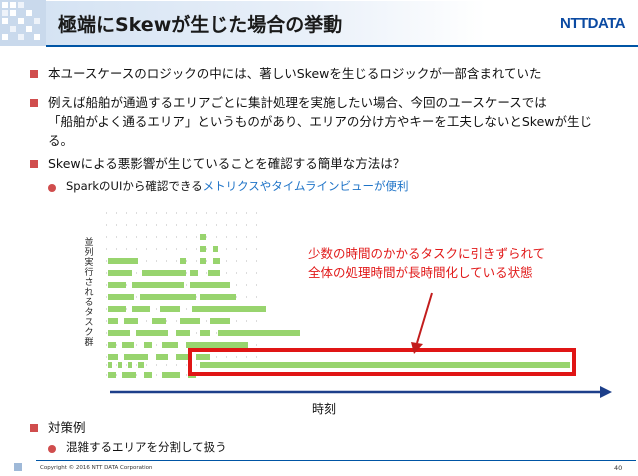 The height and width of the screenshot is (476, 638). I want to click on copyright: Copyright © 2016 NTT DATA Corporation, so click(96, 468).